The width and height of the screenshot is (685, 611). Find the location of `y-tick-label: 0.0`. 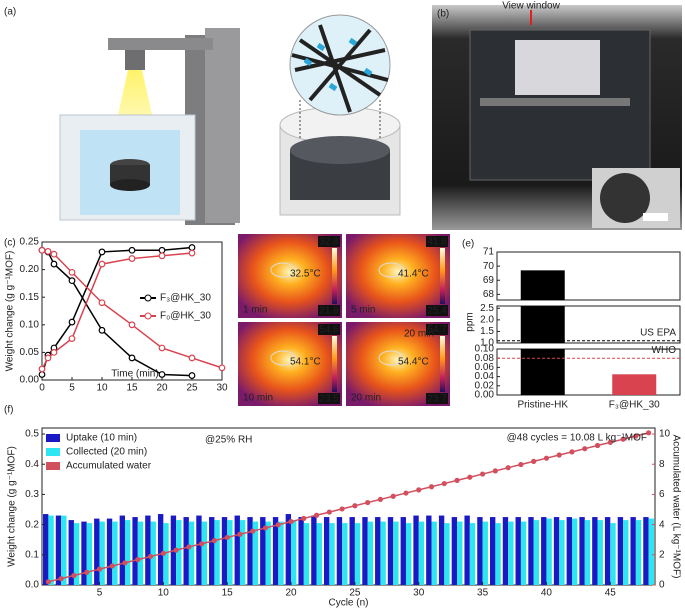

y-tick-label: 0.0 is located at coordinates (32, 585).